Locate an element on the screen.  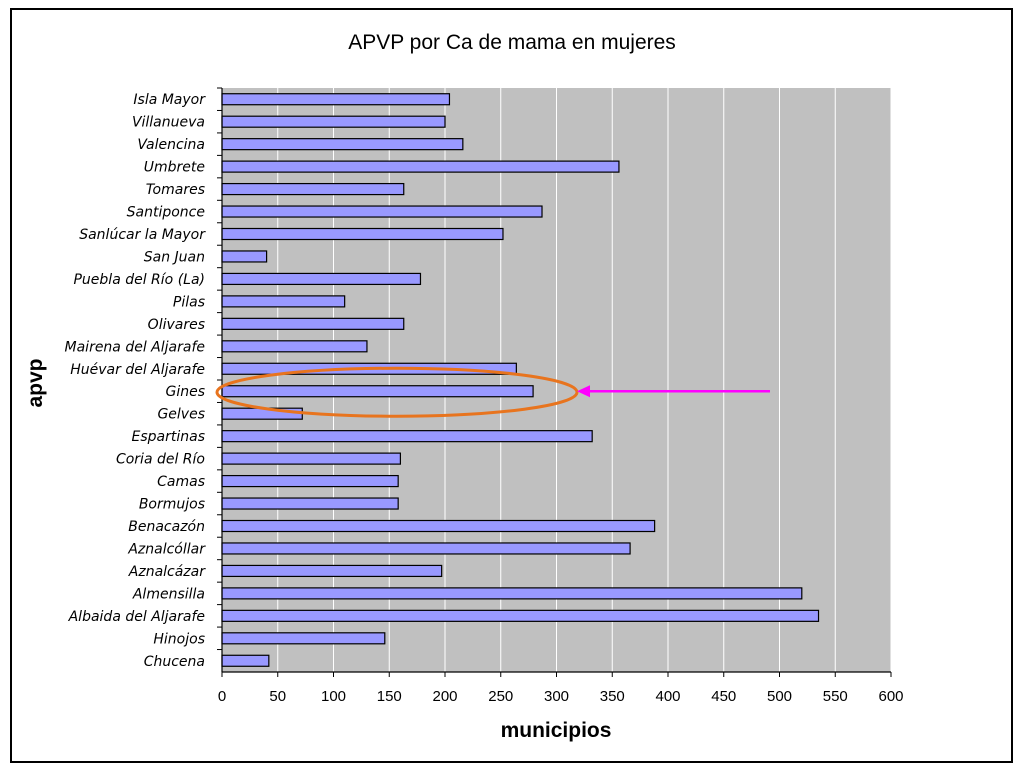
highlight-arrow-head is located at coordinates (583, 391).